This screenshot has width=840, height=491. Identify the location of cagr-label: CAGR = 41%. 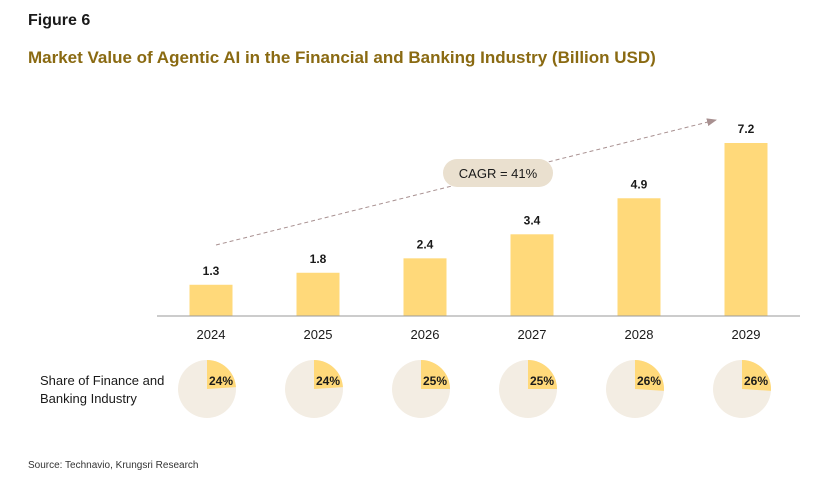
(498, 173).